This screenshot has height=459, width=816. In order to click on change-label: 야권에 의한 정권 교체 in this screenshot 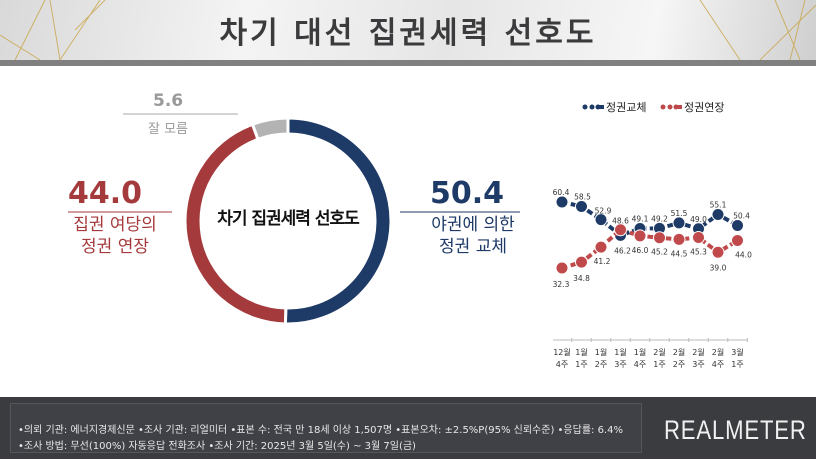, I will do `click(473, 236)`.